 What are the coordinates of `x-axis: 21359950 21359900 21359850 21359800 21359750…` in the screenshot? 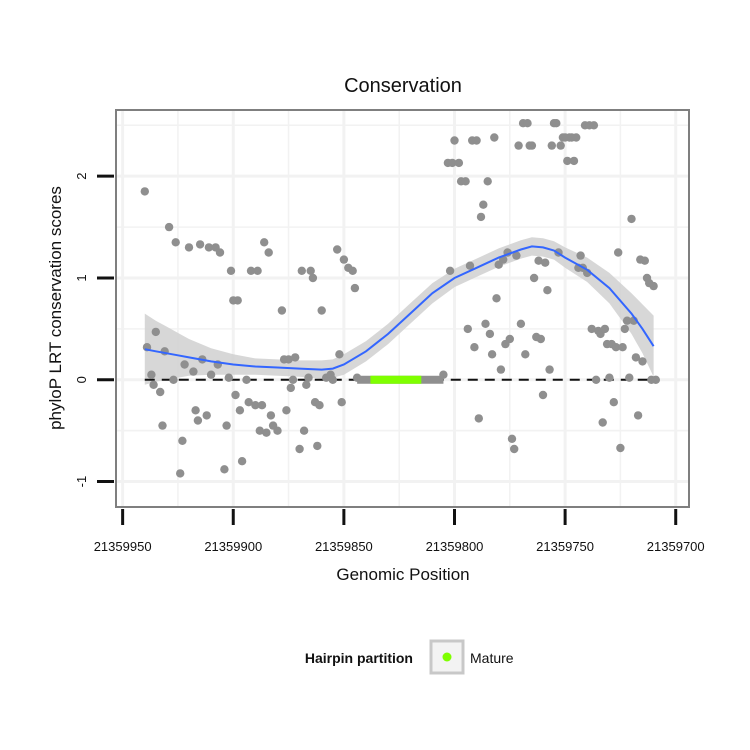 It's located at (399, 531).